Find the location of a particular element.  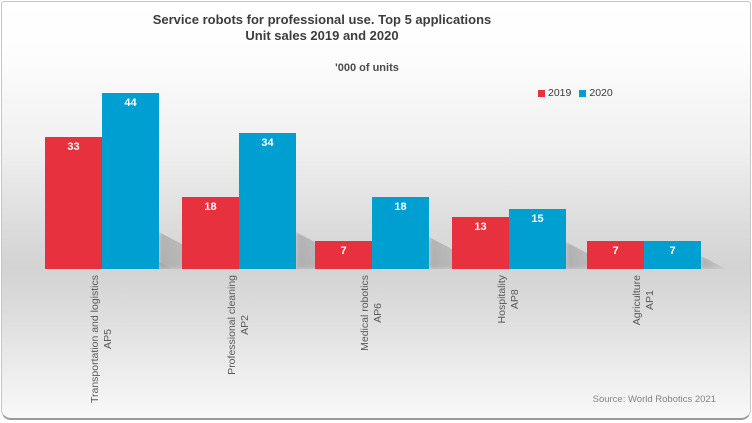

category-name: Medical robotics is located at coordinates (365, 313).